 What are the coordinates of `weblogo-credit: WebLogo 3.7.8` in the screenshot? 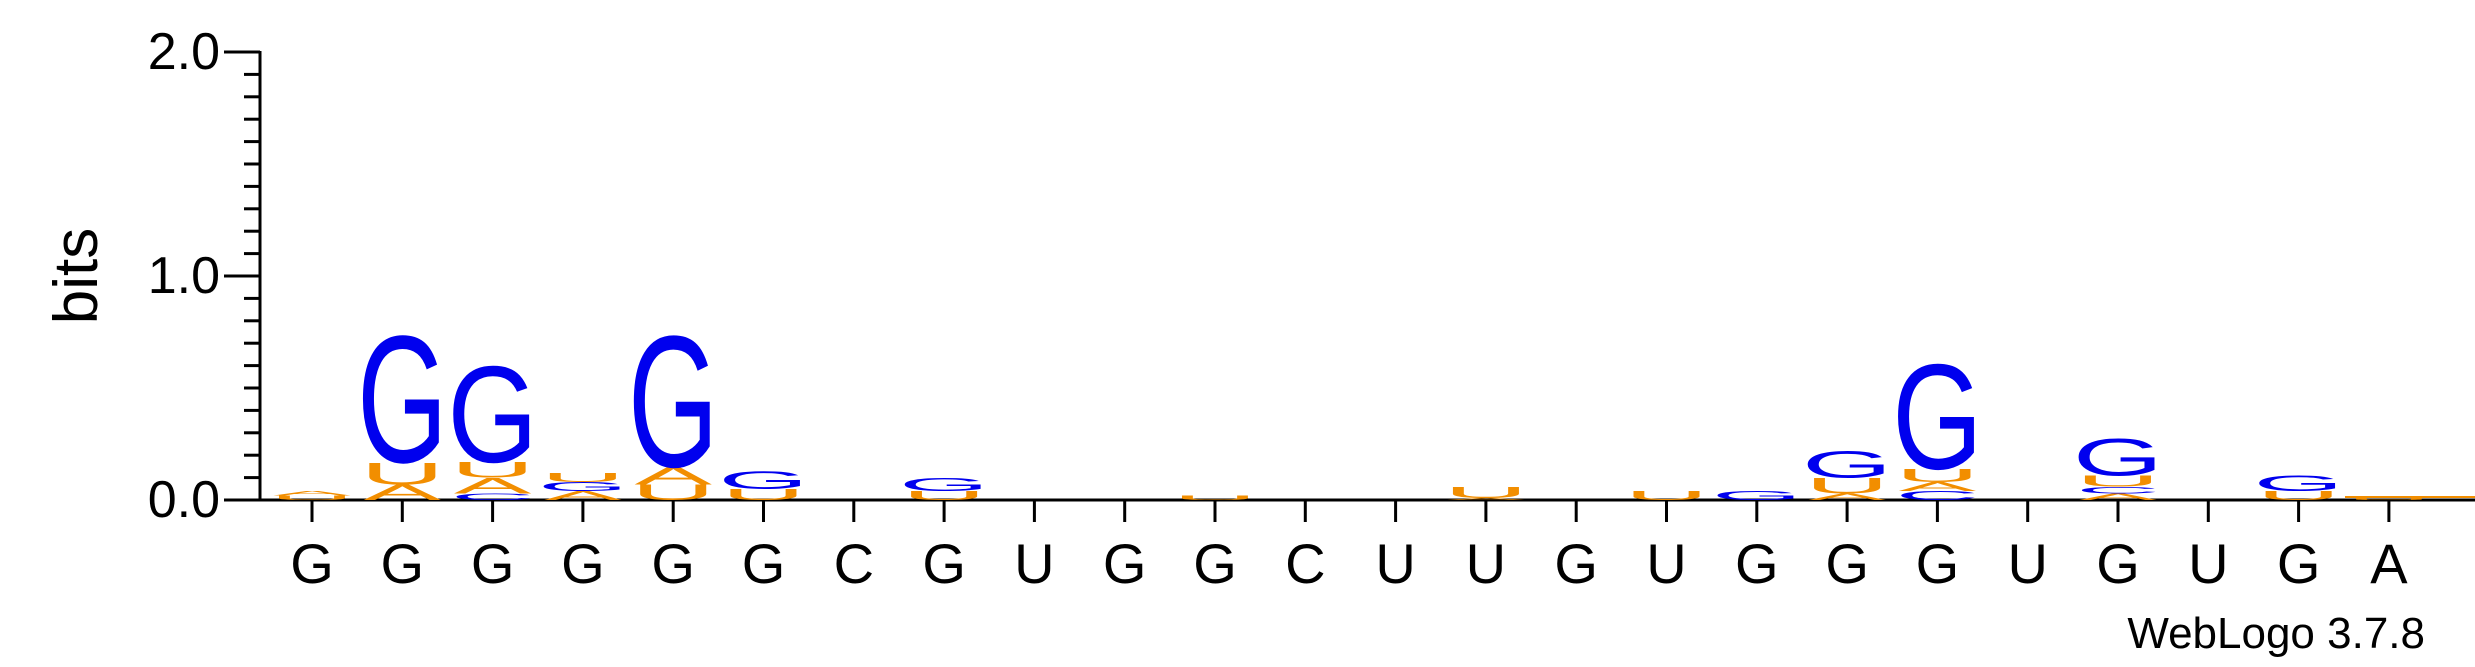 It's located at (2276, 633).